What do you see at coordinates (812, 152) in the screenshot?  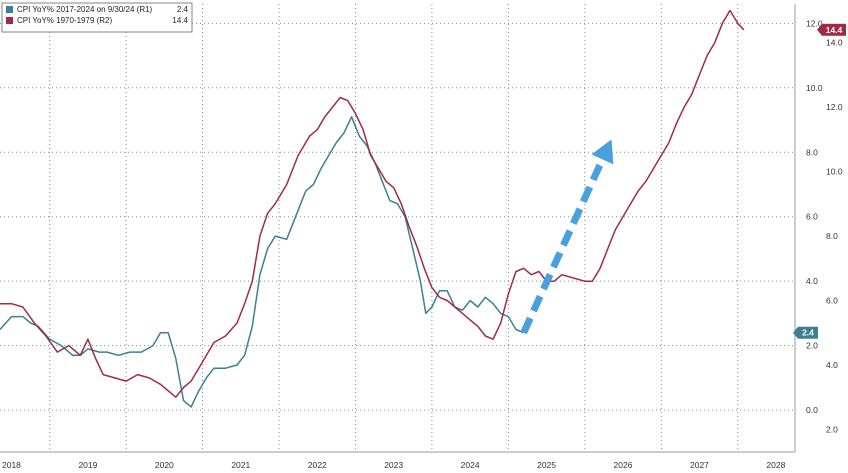 I see `r1-tick-label: 8.0` at bounding box center [812, 152].